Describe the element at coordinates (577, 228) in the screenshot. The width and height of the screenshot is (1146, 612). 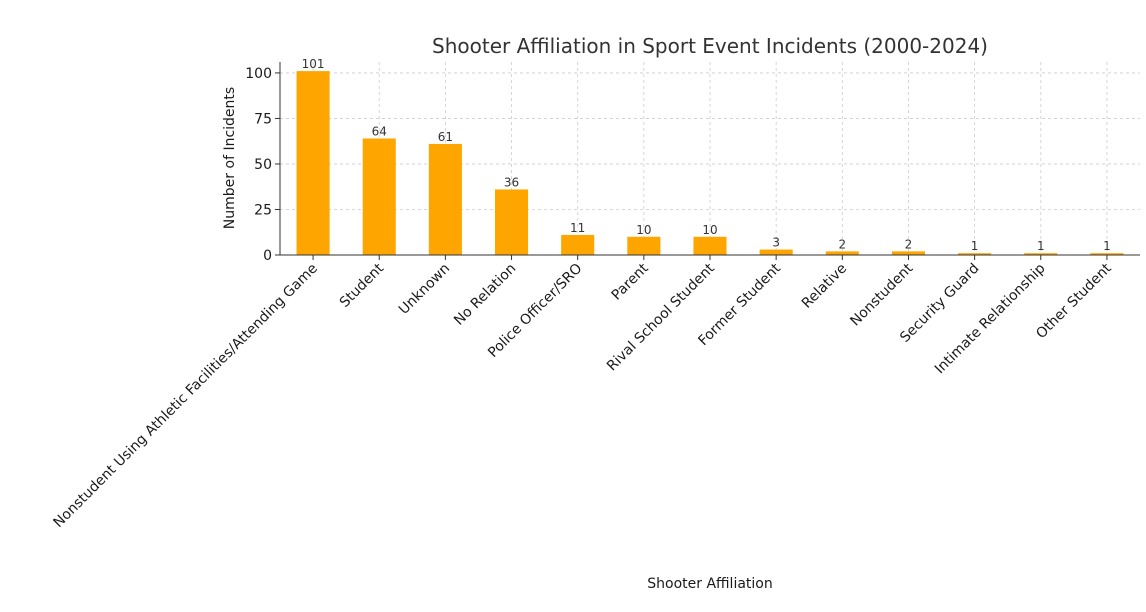
I see `bar-value-label: 11` at that location.